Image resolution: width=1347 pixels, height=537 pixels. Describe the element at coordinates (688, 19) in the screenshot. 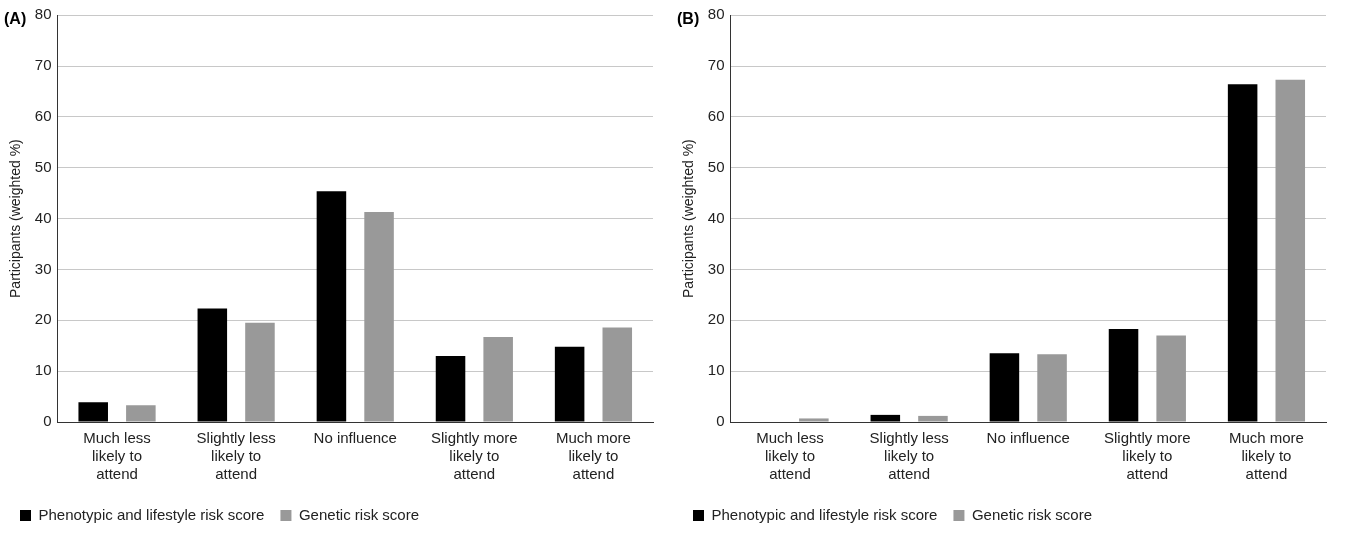

I see `chart-title: (B)` at that location.